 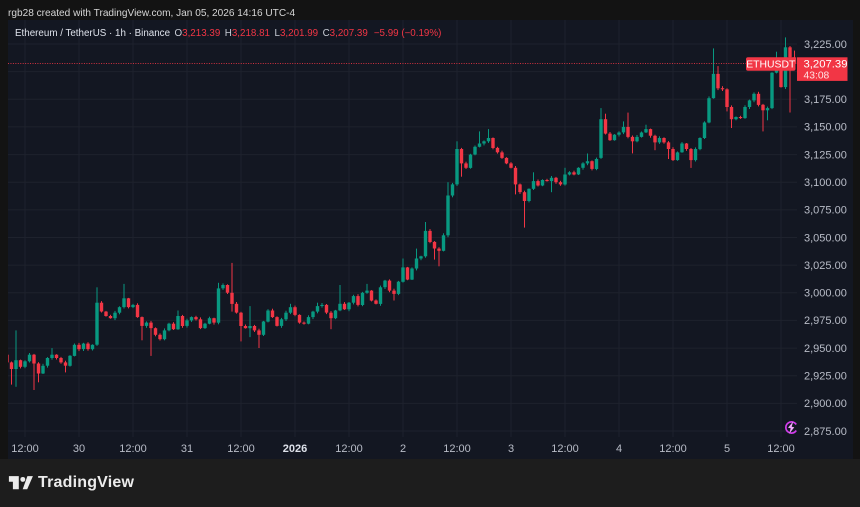 What do you see at coordinates (825, 321) in the screenshot?
I see `svg-text: 2,975.00` at bounding box center [825, 321].